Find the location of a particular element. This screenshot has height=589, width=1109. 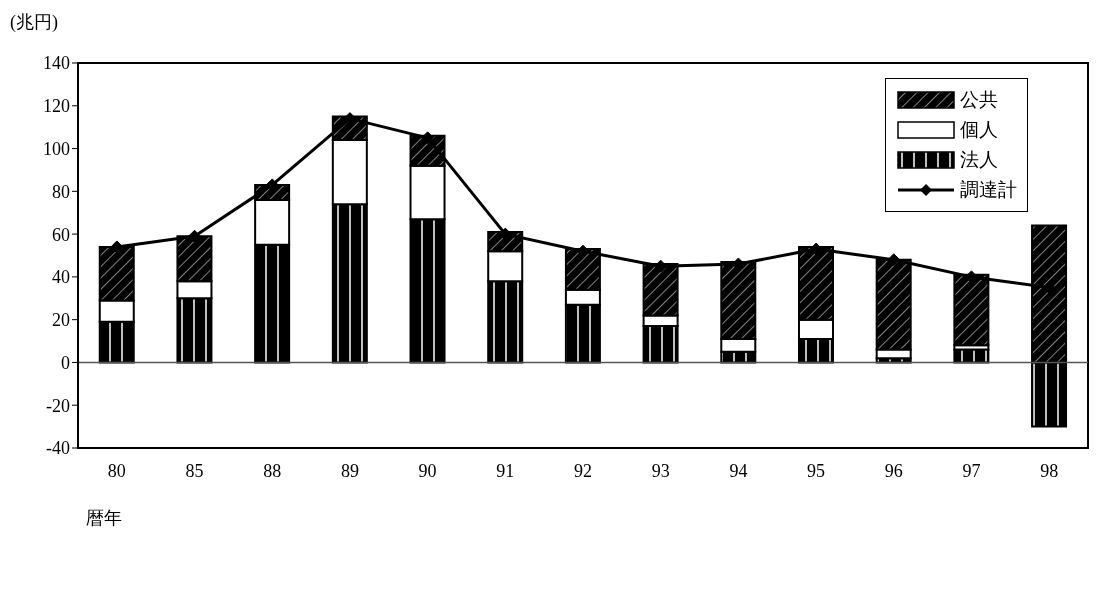

y-tick-label: 80 is located at coordinates (61, 191).